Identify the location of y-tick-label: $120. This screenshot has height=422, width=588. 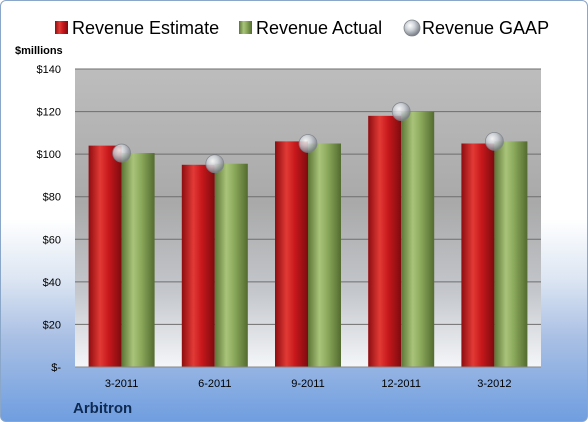
(49, 113).